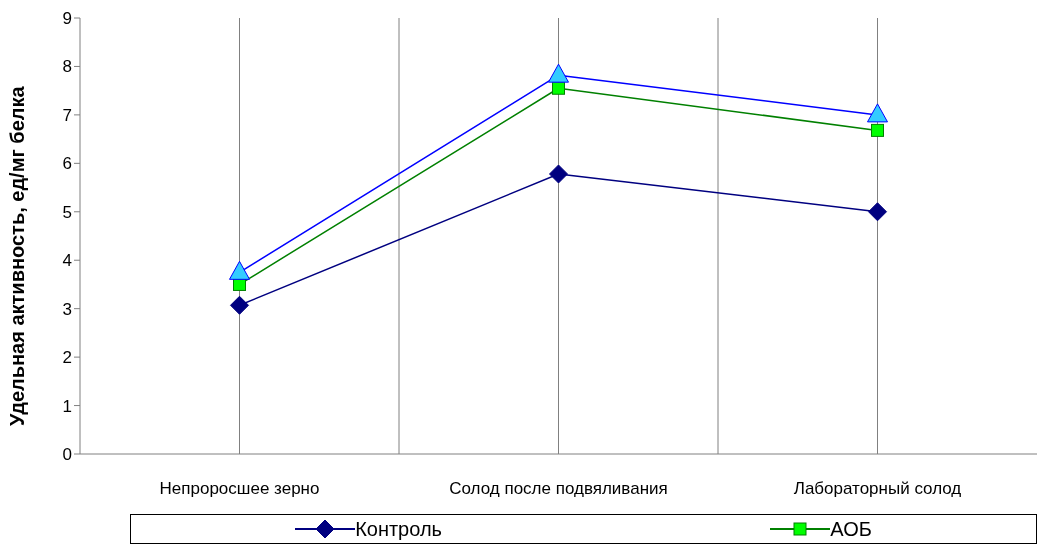 The height and width of the screenshot is (544, 1045). What do you see at coordinates (239, 489) in the screenshot?
I see `x-tick-label: Непроросшее зерно` at bounding box center [239, 489].